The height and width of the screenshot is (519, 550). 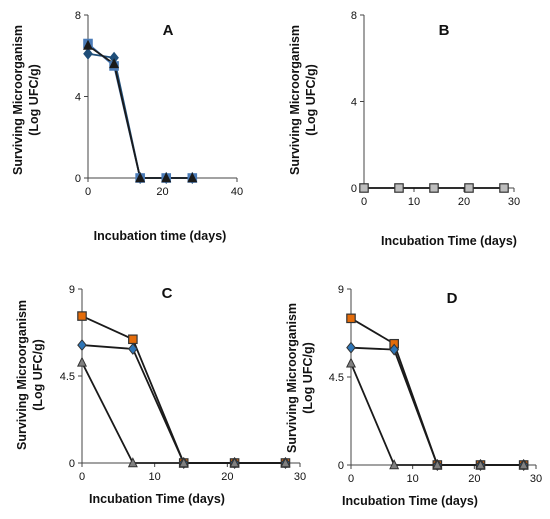 What do you see at coordinates (452, 298) in the screenshot?
I see `panel-label: D` at bounding box center [452, 298].